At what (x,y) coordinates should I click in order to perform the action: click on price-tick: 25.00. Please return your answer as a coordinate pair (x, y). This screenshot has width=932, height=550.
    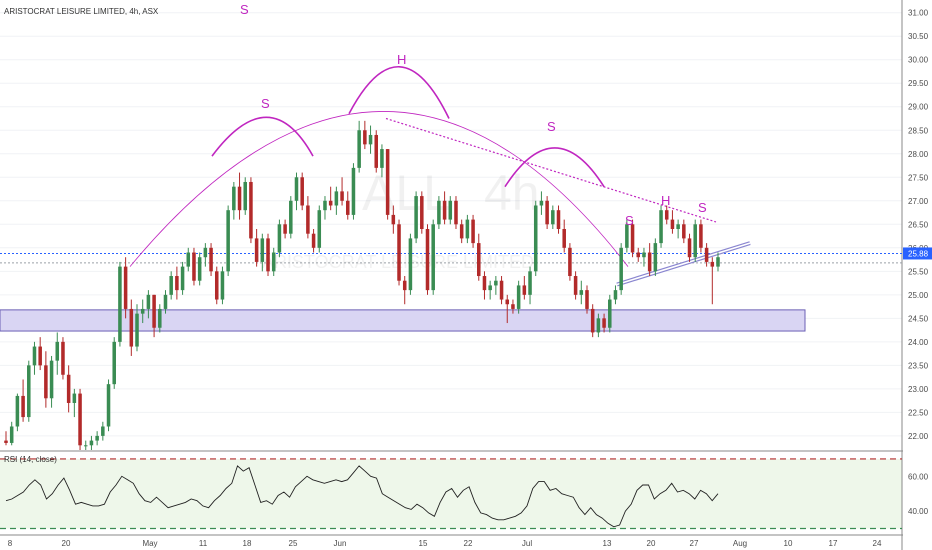
    Looking at the image, I should click on (918, 295).